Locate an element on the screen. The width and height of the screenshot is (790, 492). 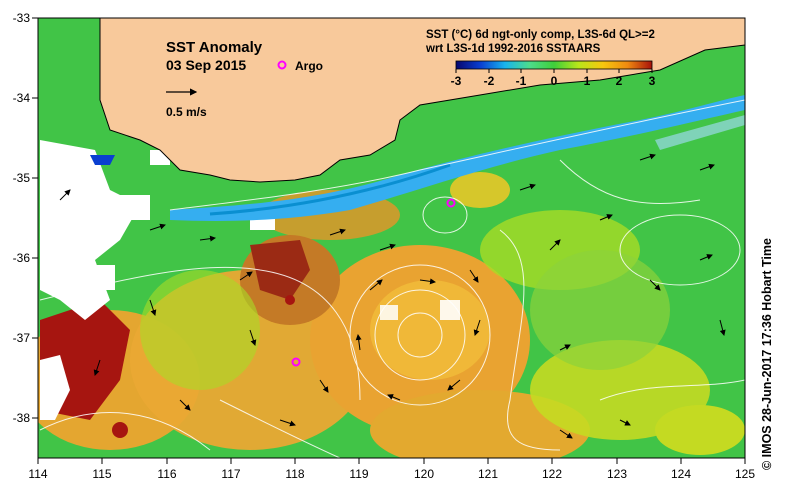
argo-floats is located at coordinates (373, 282).